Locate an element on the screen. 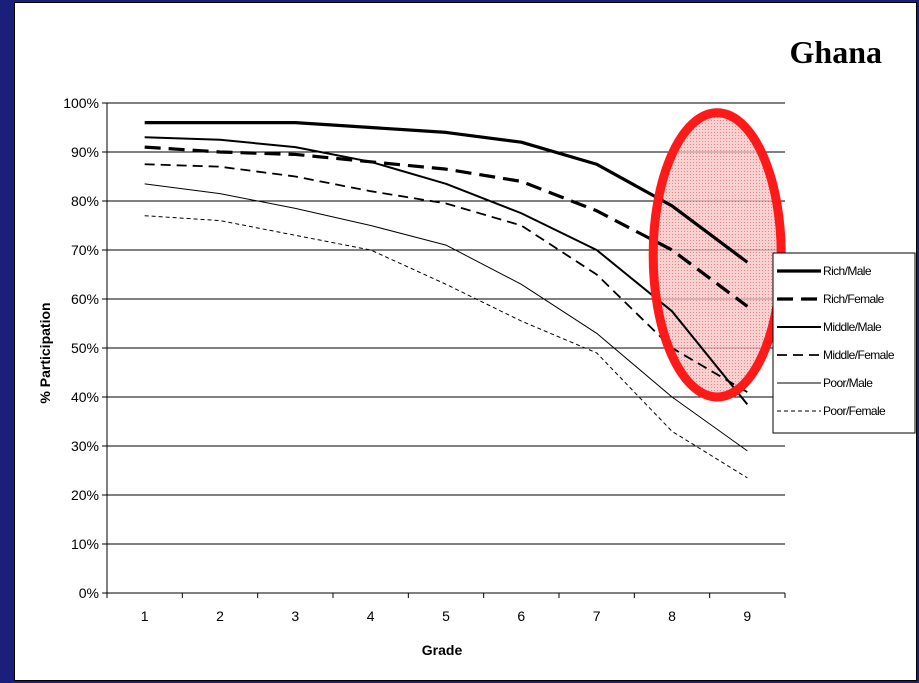 This screenshot has height=683, width=919. y-tick-label: 40% is located at coordinates (85, 397).